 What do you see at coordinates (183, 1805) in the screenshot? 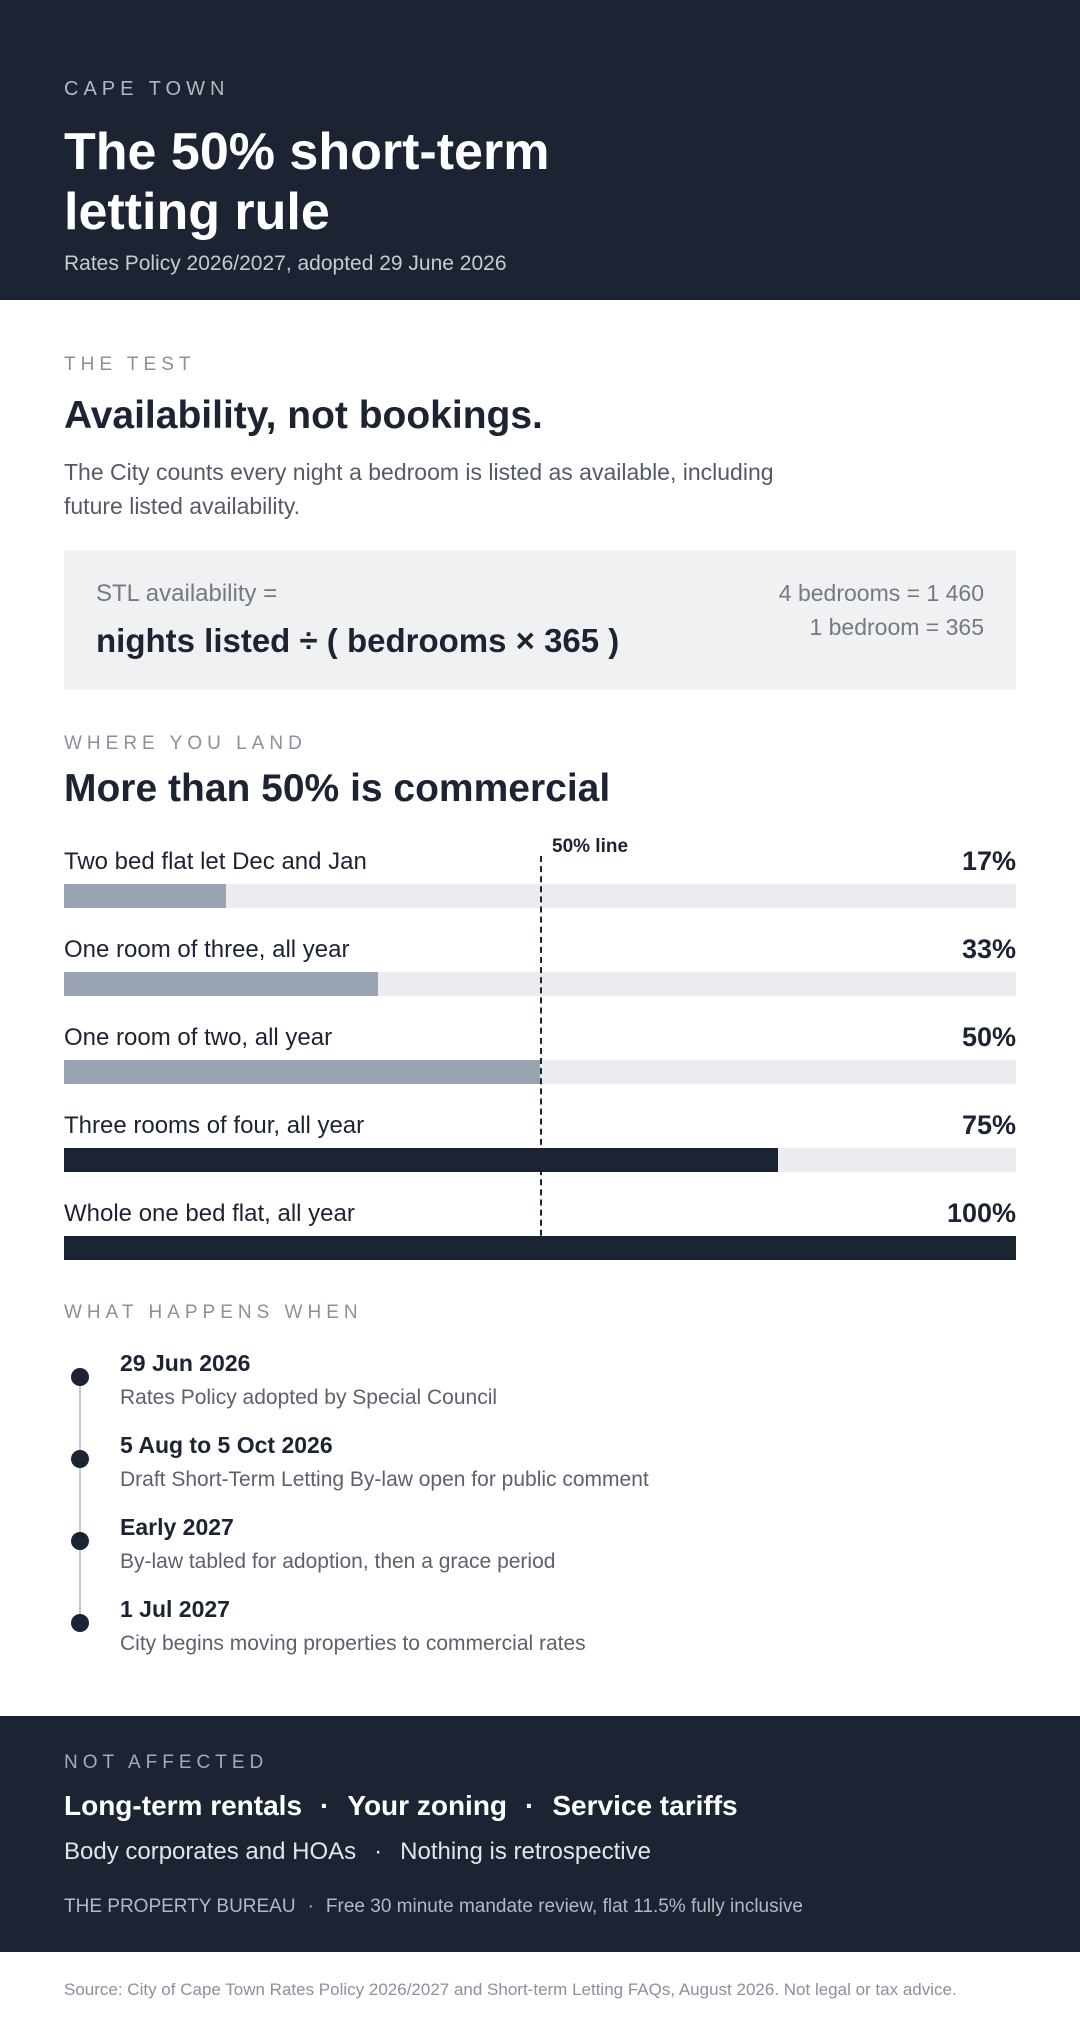
I see `not-affected-item: Long-term rentals` at bounding box center [183, 1805].